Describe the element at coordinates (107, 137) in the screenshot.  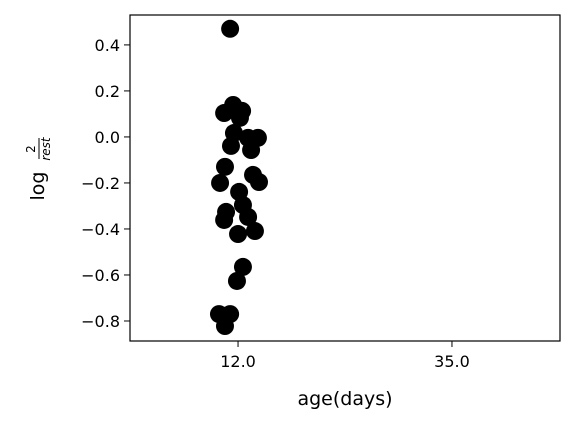
I see `y-tick-label: 0.0` at that location.